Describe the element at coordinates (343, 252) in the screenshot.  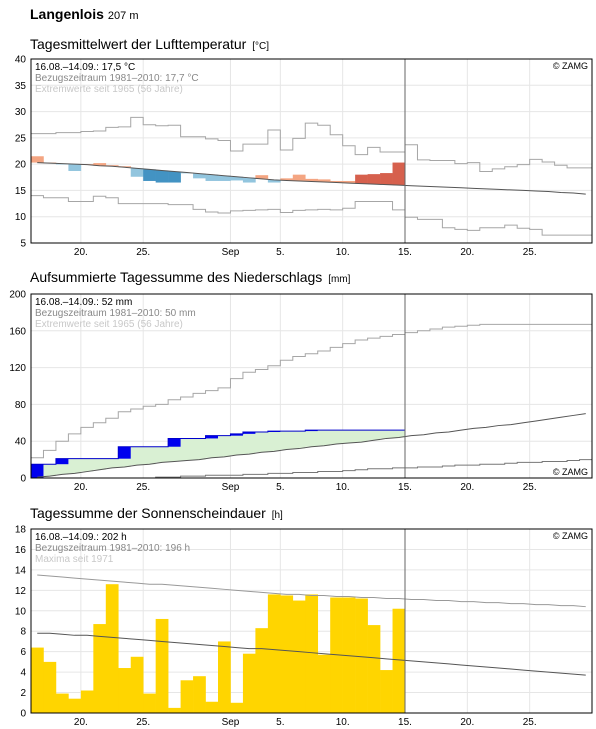
I see `temperature-x-tick-label: 10.` at that location.